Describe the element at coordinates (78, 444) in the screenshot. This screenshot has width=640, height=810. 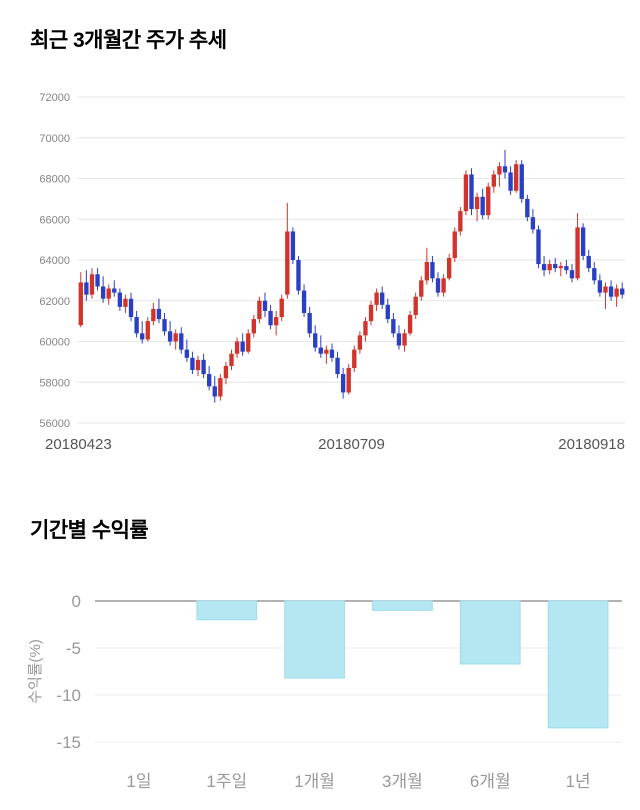
I see `x-axis-date-label: 20180423` at that location.